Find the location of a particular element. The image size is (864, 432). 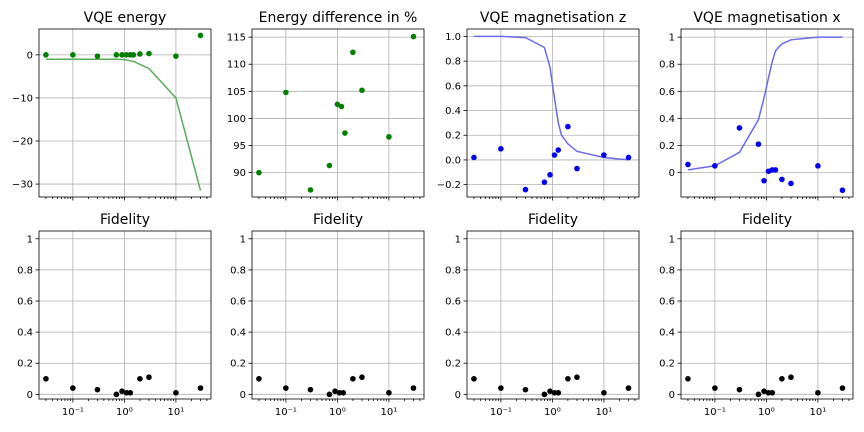

chart-panel-1: −30 −20 −10 0 VQE energy is located at coordinates (112, 105).